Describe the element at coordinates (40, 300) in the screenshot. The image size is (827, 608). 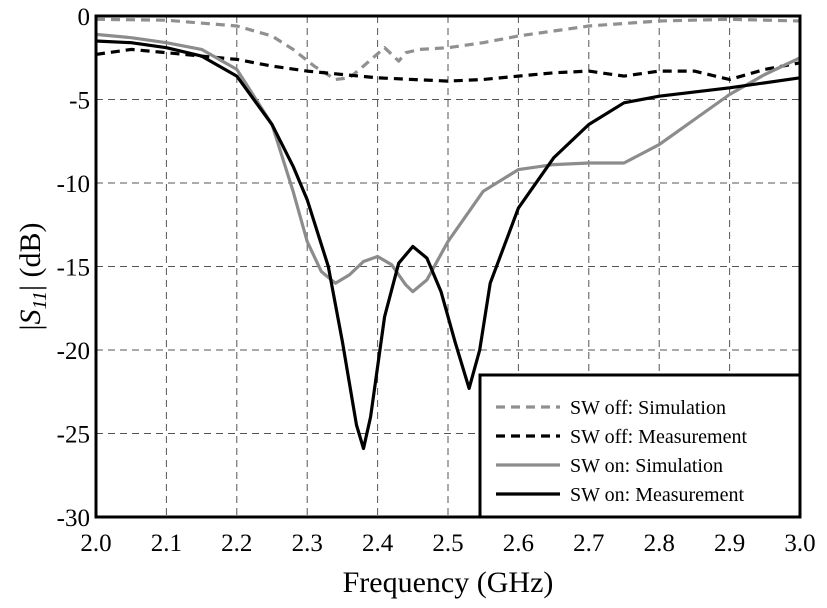
I see `y-axis-label-sub: 11` at that location.